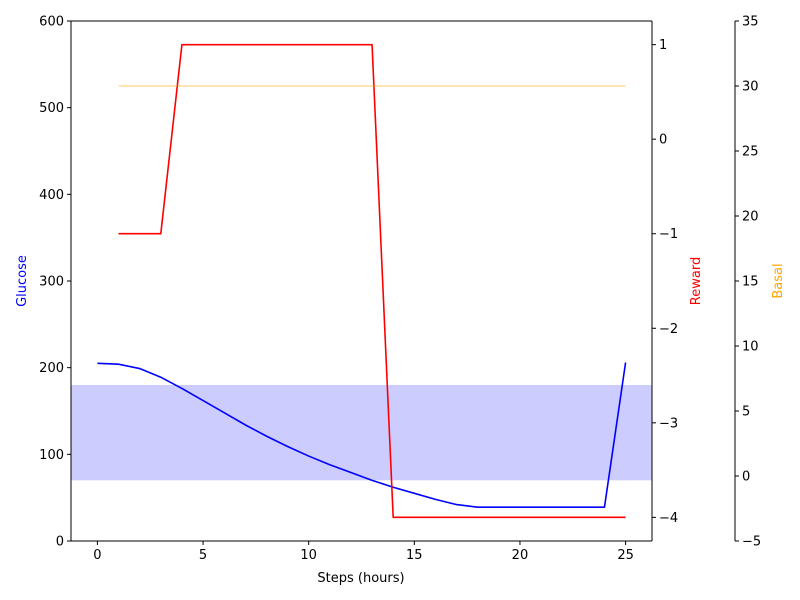  Describe the element at coordinates (750, 347) in the screenshot. I see `basal-tick-label: 10` at that location.